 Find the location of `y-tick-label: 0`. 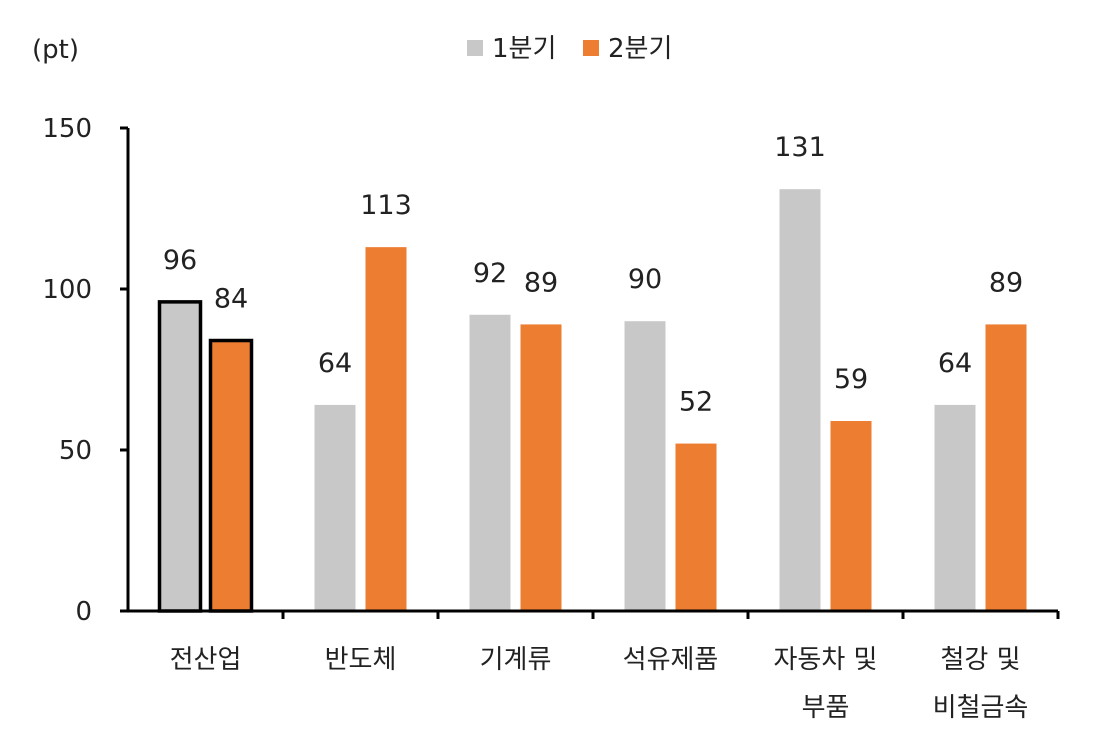

y-tick-label: 0 is located at coordinates (83, 612).